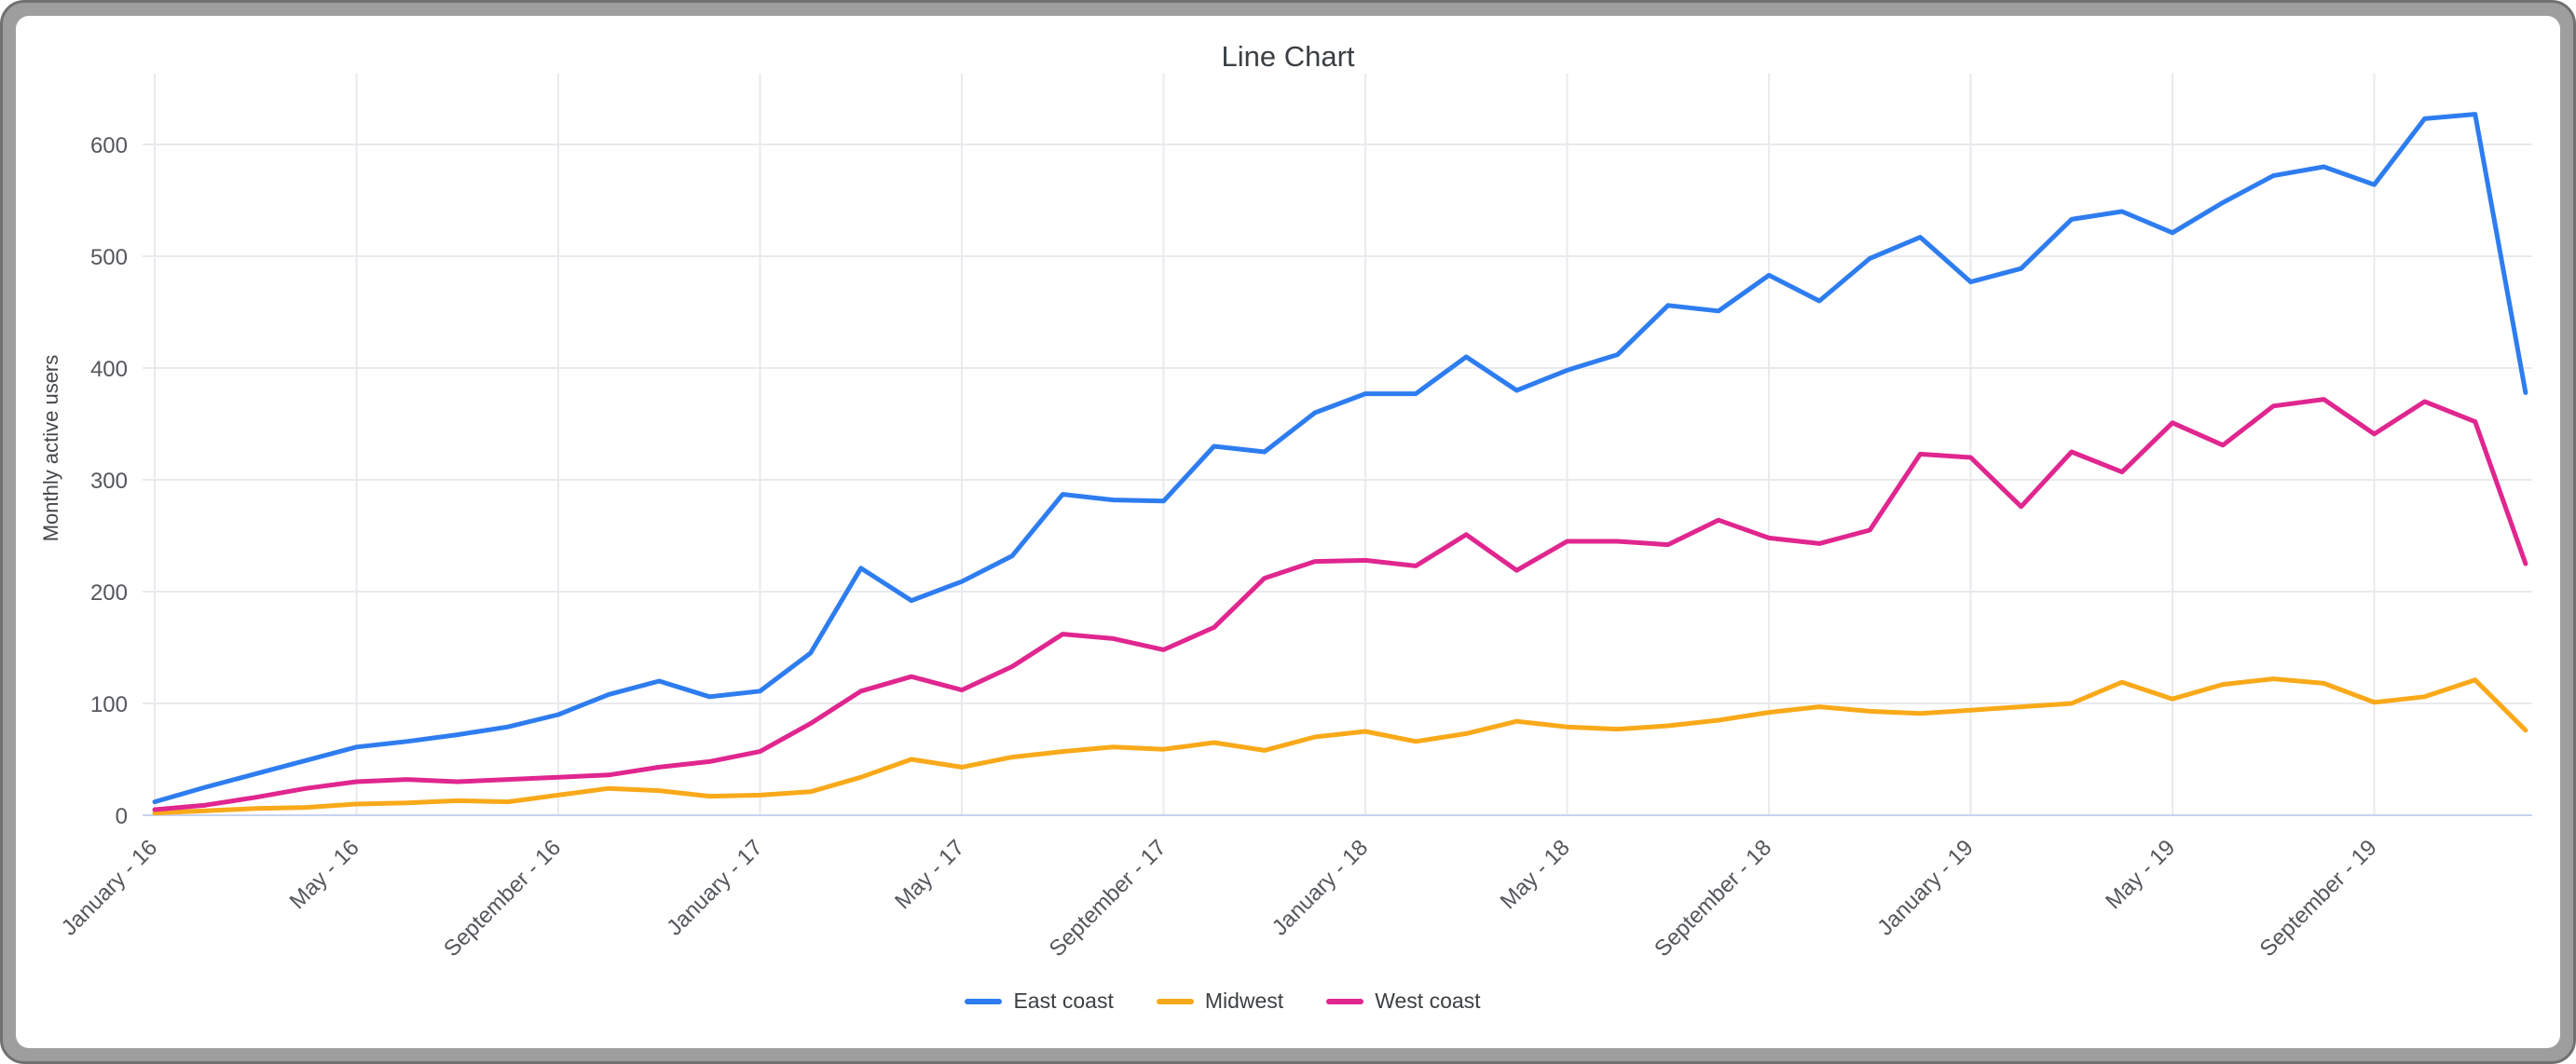 This screenshot has height=1064, width=2576. I want to click on y-tick-label: 0, so click(122, 816).